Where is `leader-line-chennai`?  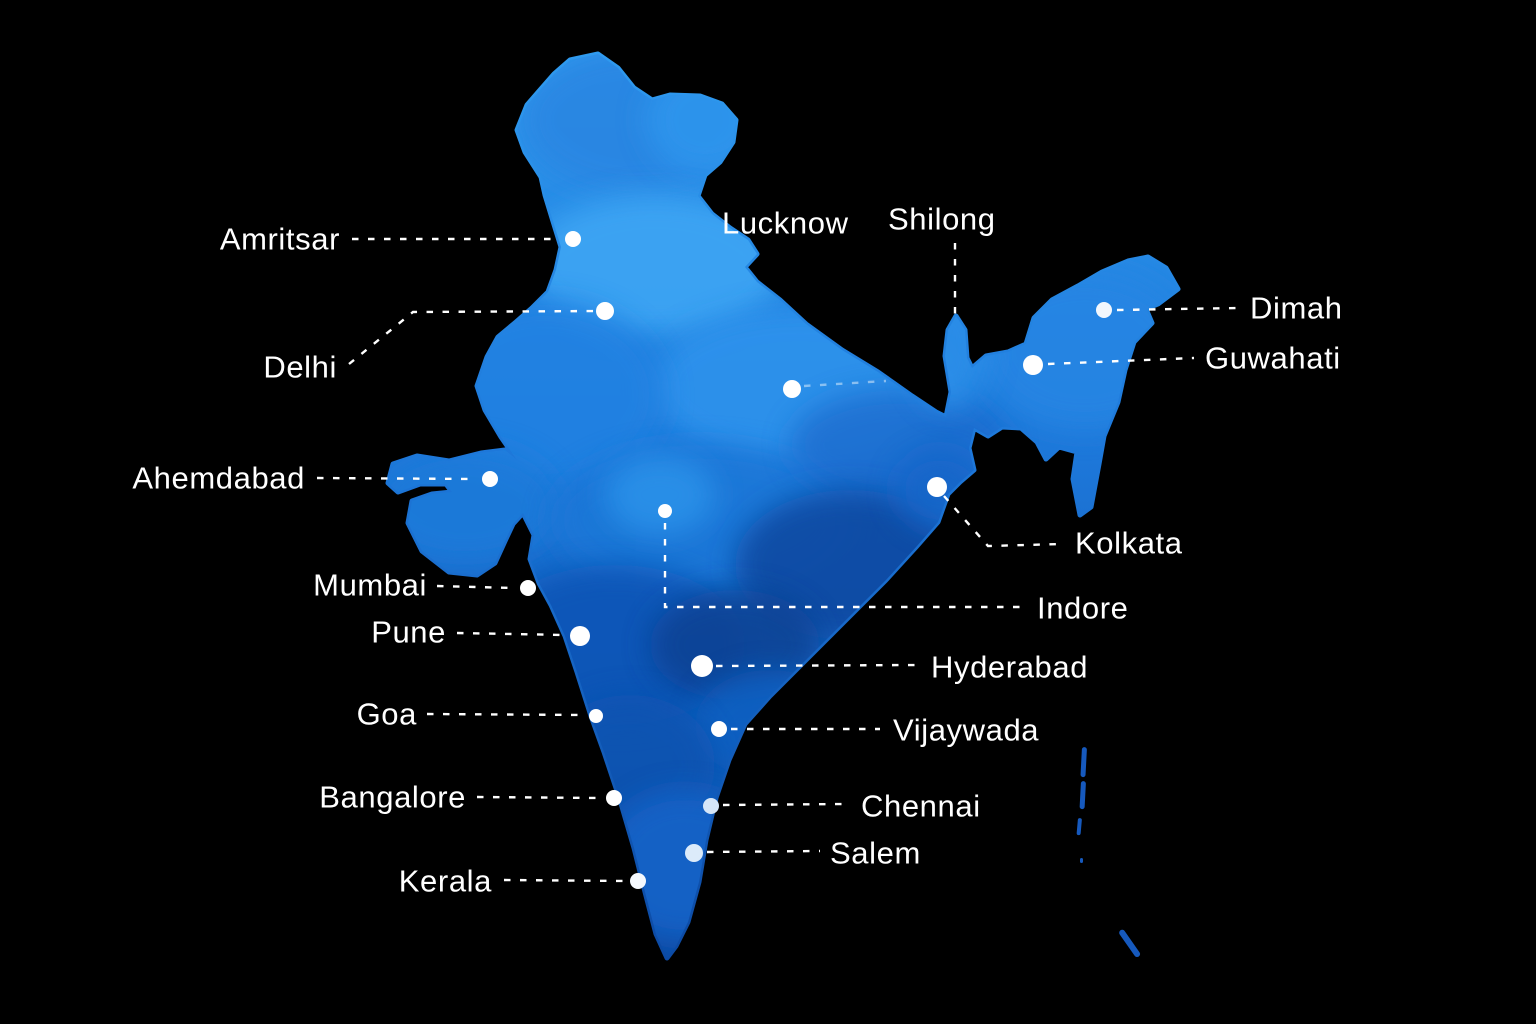 leader-line-chennai is located at coordinates (785, 804).